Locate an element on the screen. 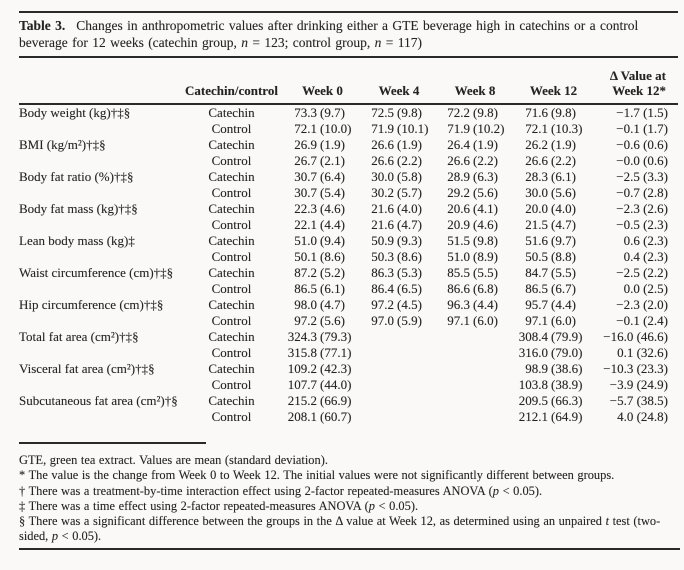 The width and height of the screenshot is (684, 570). sd-value: (5.5) is located at coordinates (485, 272).